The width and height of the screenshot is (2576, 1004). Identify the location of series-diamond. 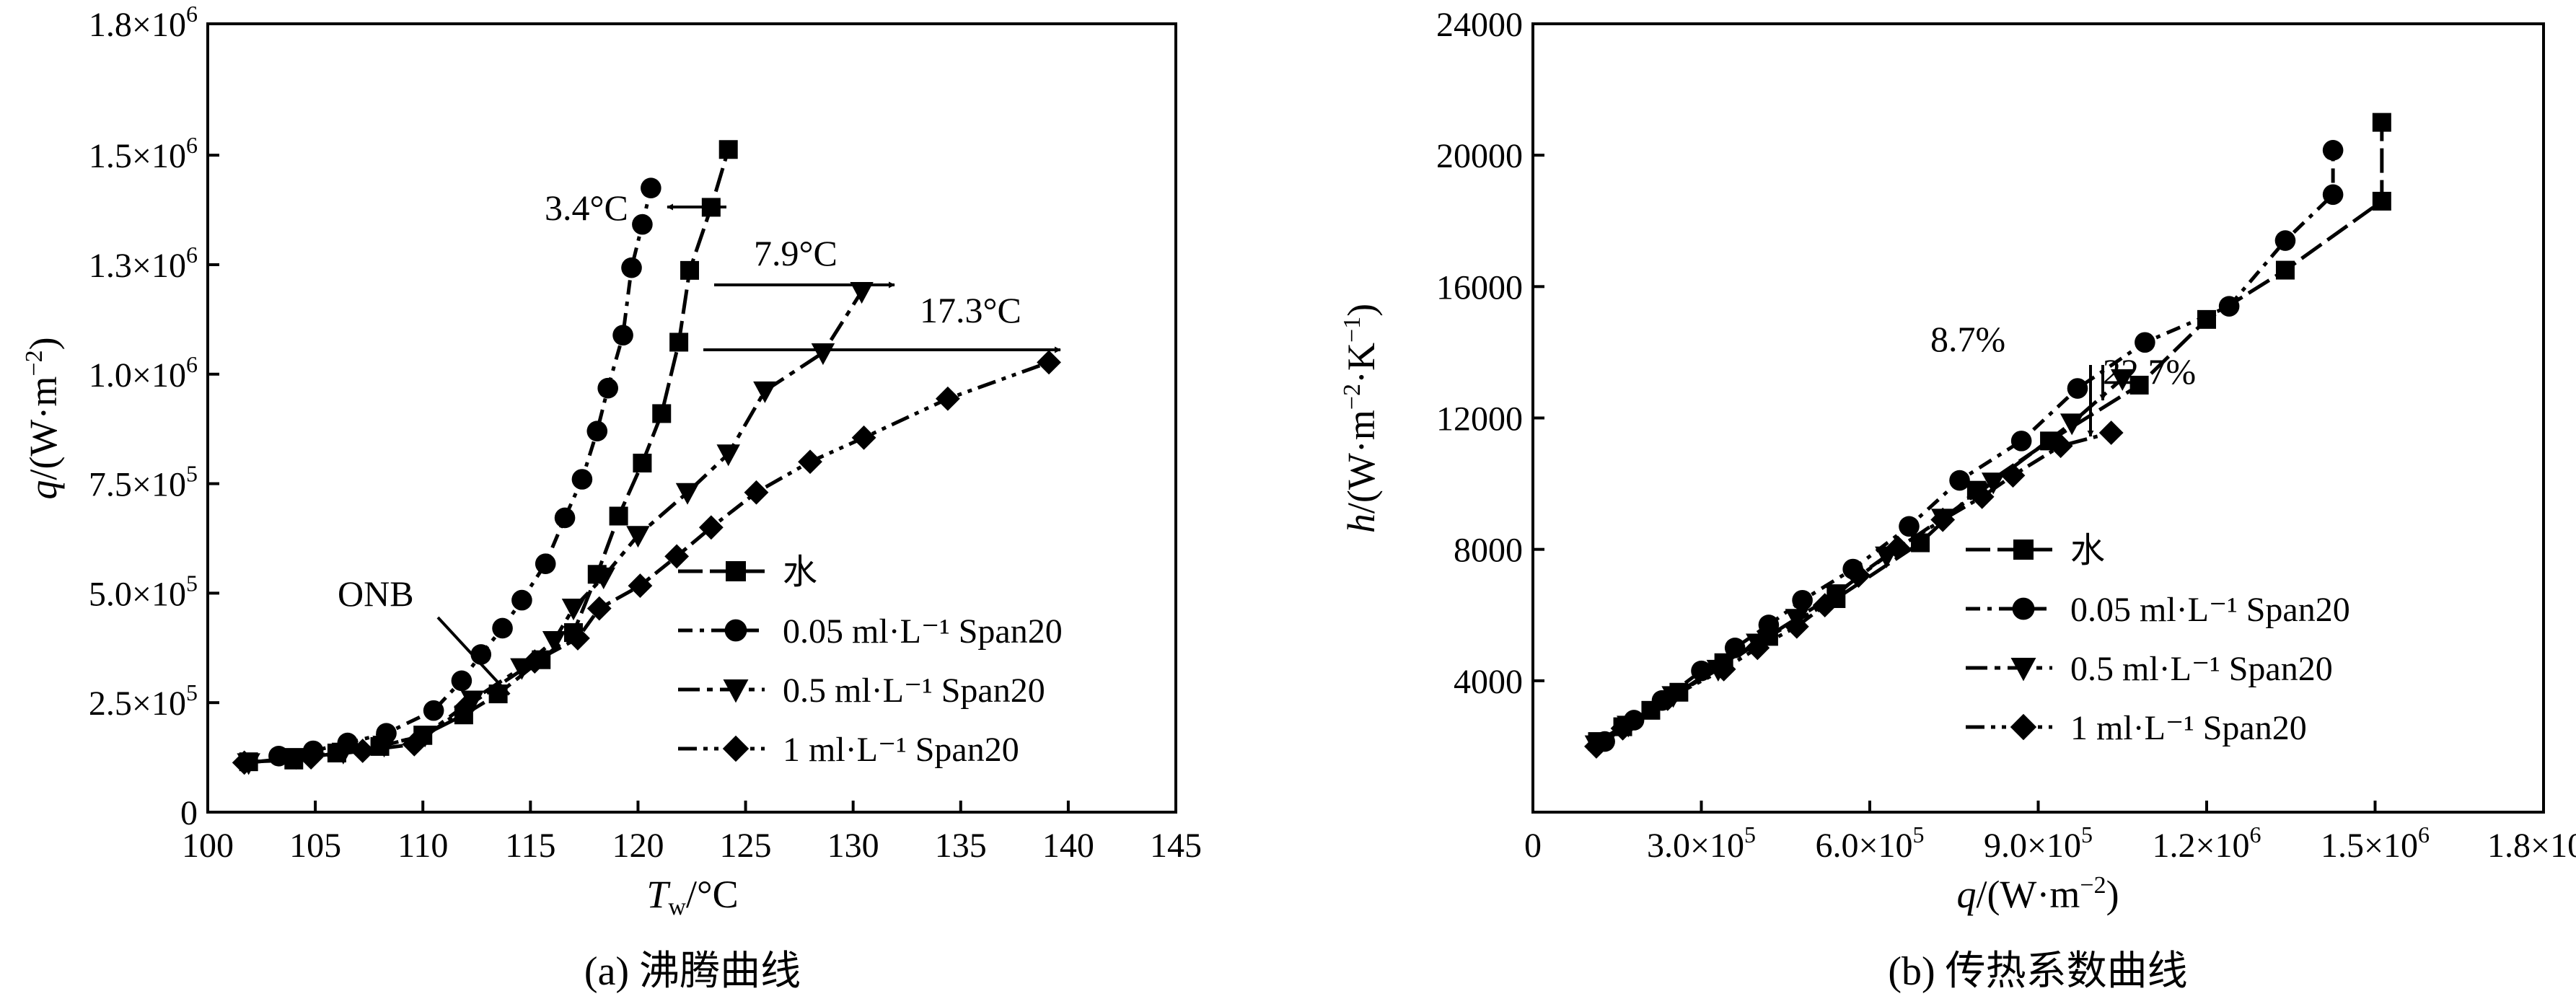
(1854, 589).